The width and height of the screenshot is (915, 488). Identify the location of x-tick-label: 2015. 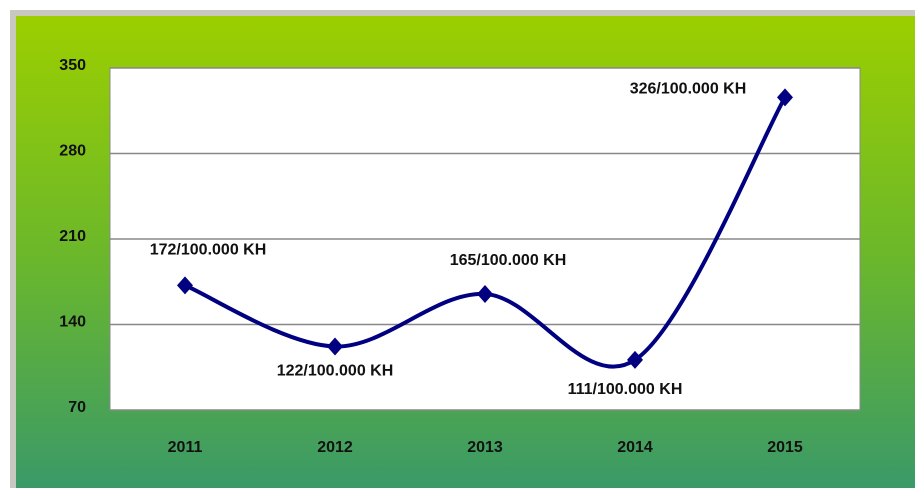
(785, 447).